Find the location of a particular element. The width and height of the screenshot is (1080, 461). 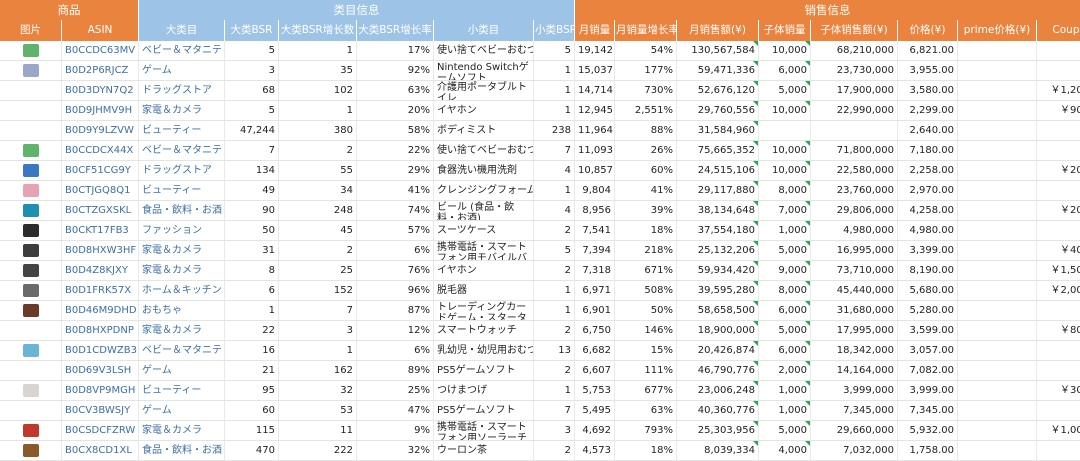

asin-cell: B0D1FRK57X is located at coordinates (100, 290).